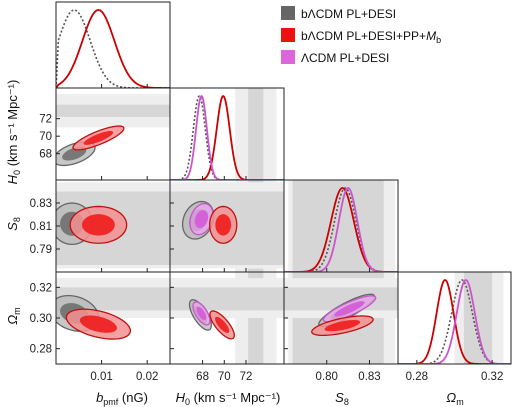 This screenshot has width=512, height=407. What do you see at coordinates (101, 377) in the screenshot?
I see `xtick-label-b_pmf-0: 0.01` at bounding box center [101, 377].